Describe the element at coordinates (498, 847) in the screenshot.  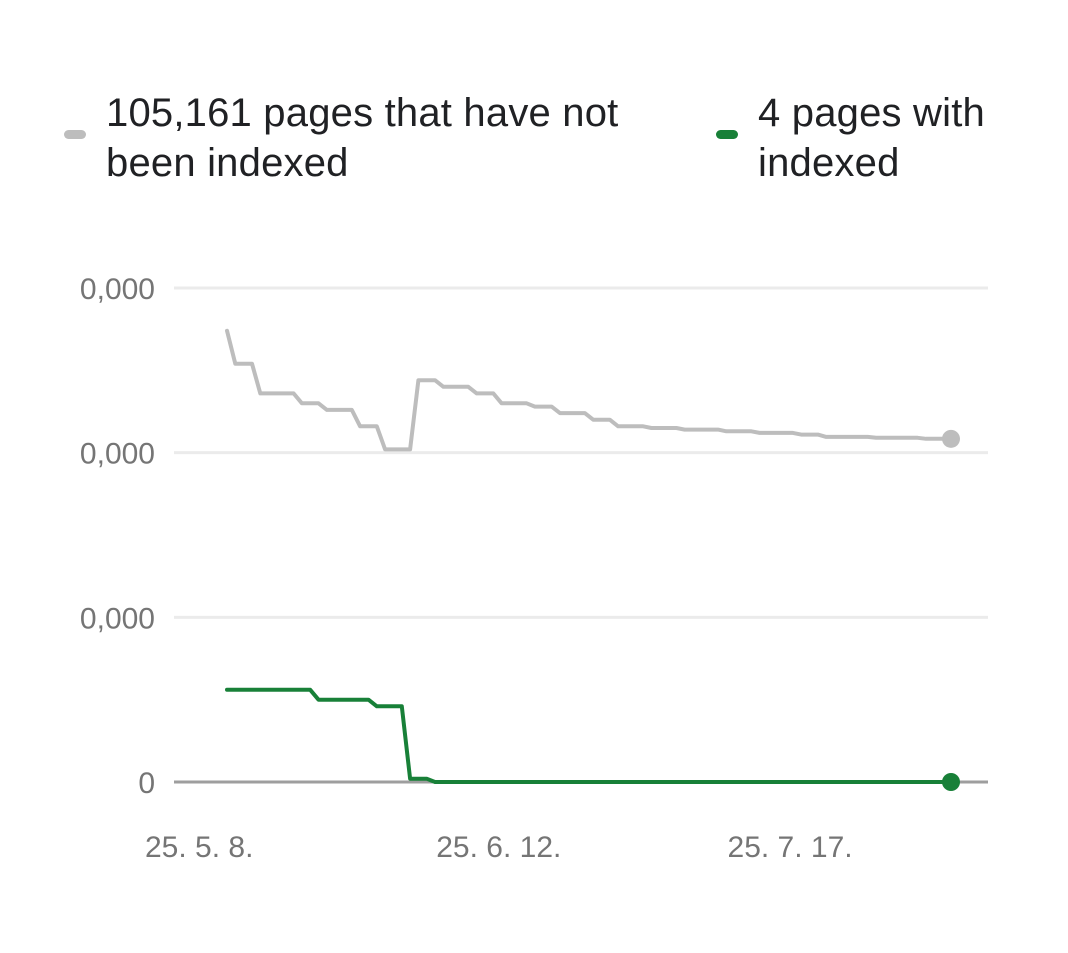
I see `x-tick-label: 25. 6. 12.` at that location.